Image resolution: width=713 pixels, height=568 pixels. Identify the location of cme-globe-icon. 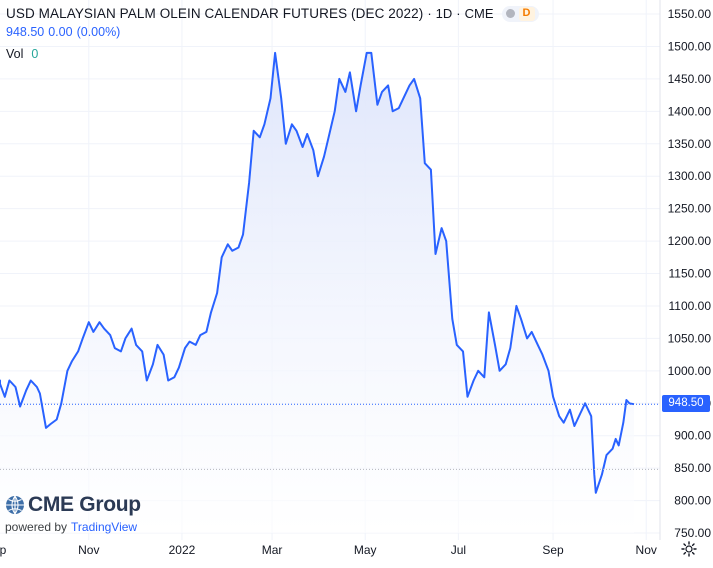
(15, 505).